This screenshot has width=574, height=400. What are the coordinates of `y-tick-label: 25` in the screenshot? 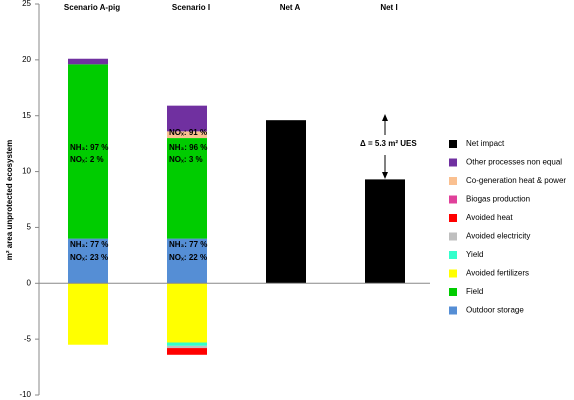 It's located at (26, 4).